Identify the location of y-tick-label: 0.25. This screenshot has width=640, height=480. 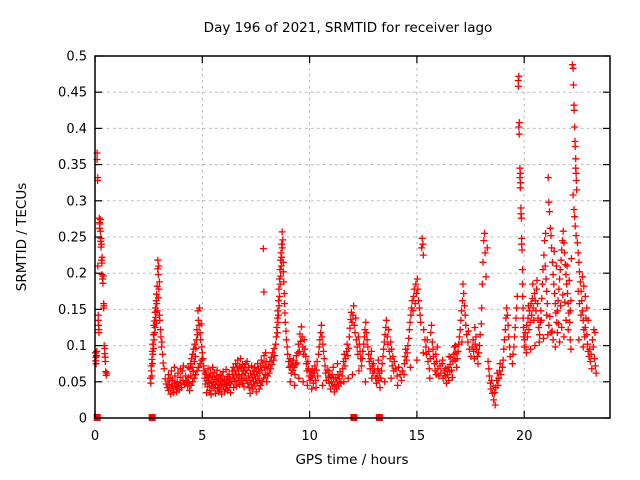
(72, 238).